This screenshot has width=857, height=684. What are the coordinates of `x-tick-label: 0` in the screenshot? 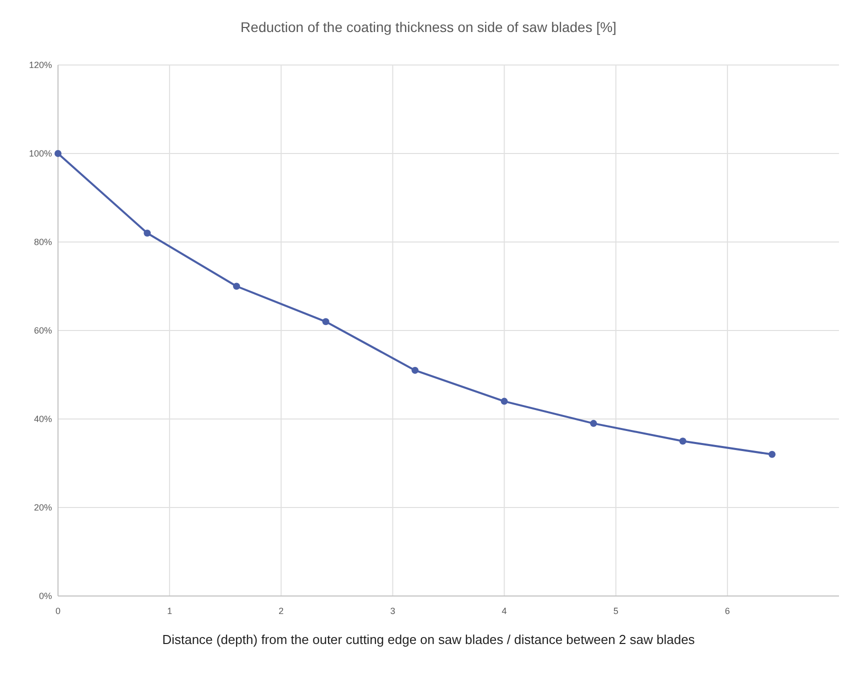 It's located at (58, 611).